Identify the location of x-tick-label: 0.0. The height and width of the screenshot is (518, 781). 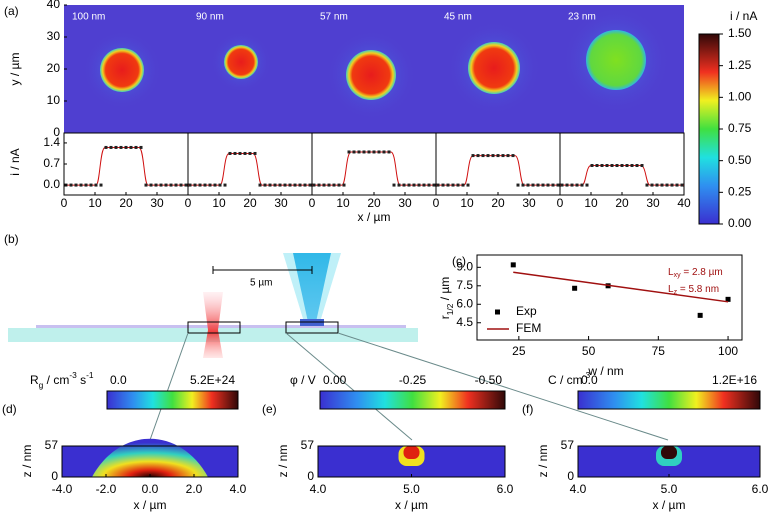
(150, 489).